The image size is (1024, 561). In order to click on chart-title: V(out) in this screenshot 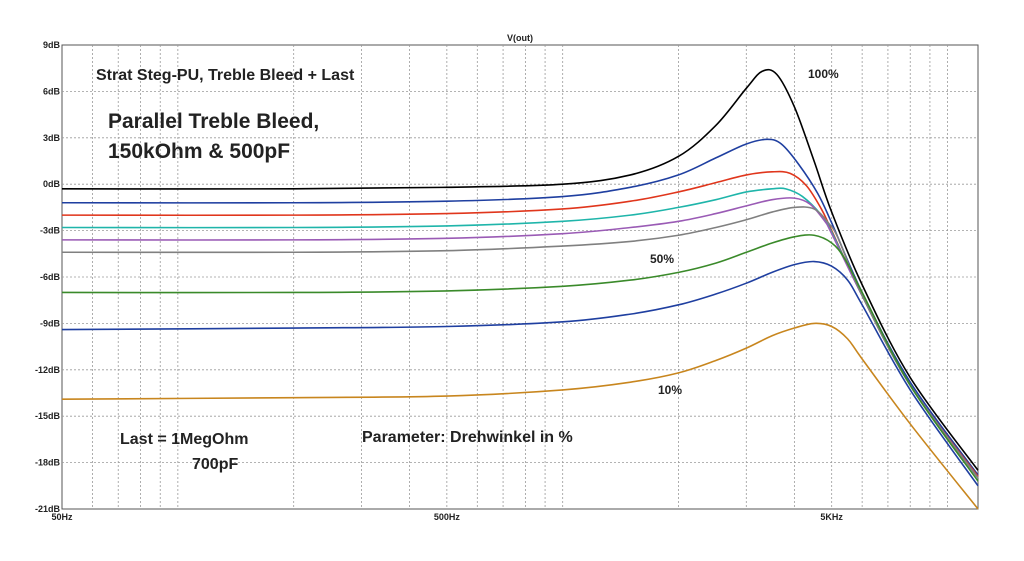, I will do `click(520, 38)`.